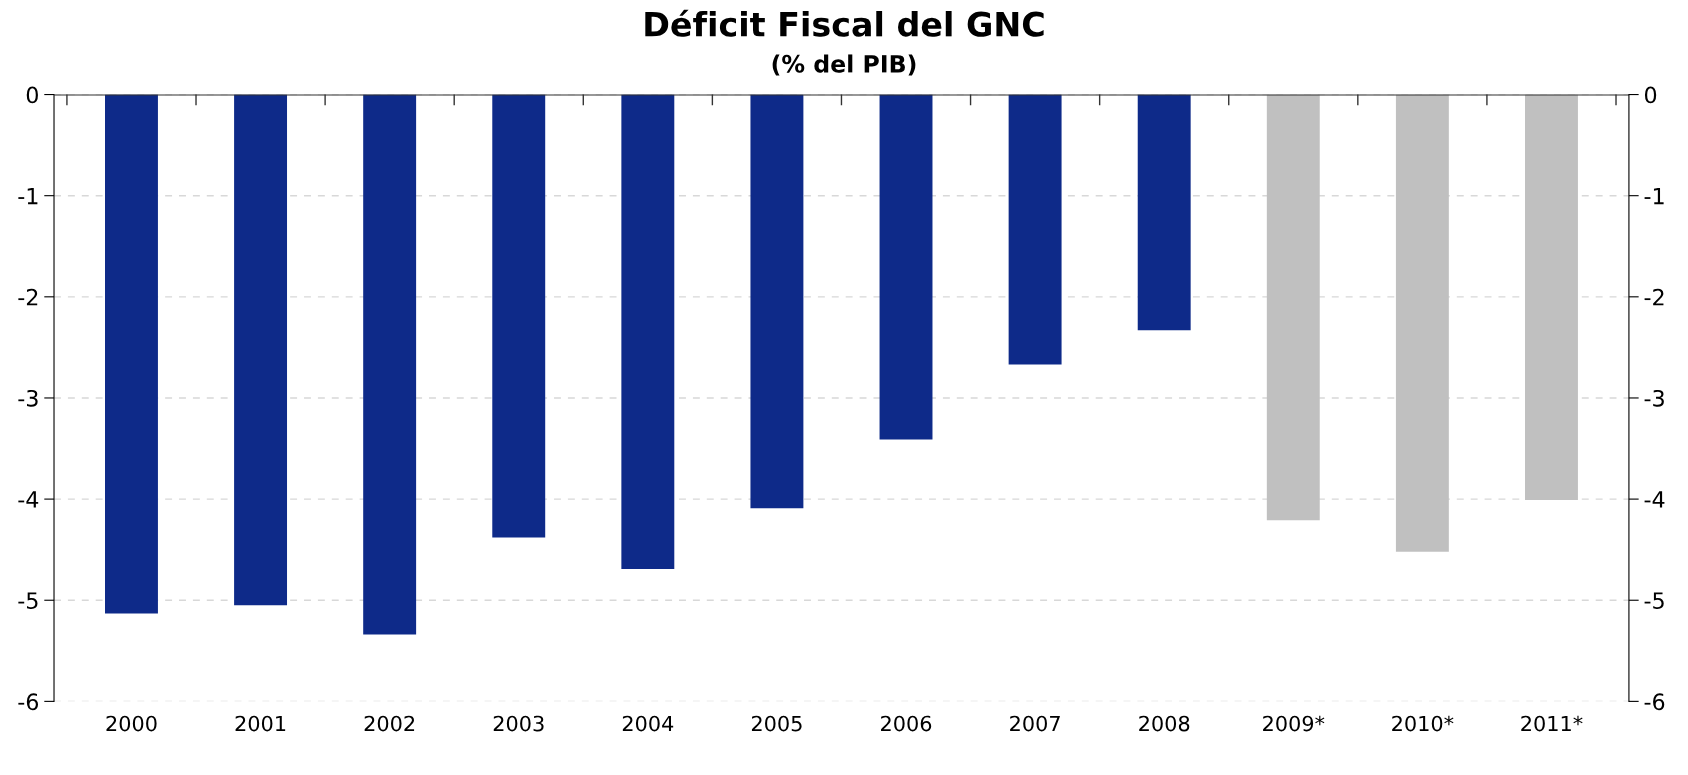 The height and width of the screenshot is (775, 1688). I want to click on x-tick-label: 2005, so click(776, 723).